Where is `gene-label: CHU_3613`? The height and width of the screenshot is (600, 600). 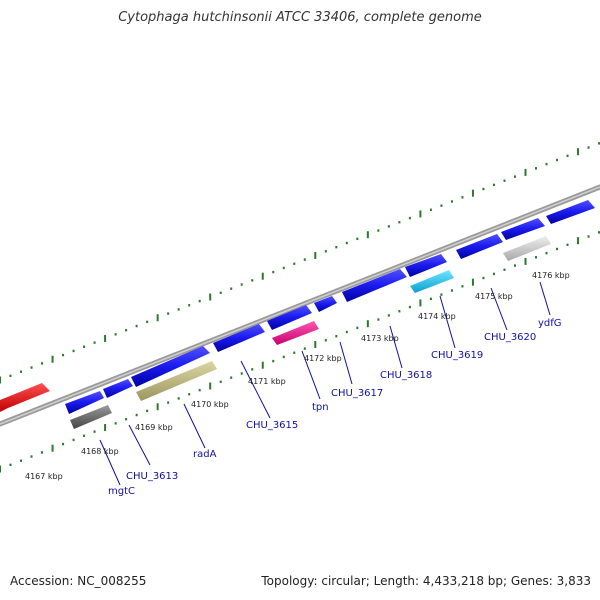 gene-label: CHU_3613 is located at coordinates (152, 476).